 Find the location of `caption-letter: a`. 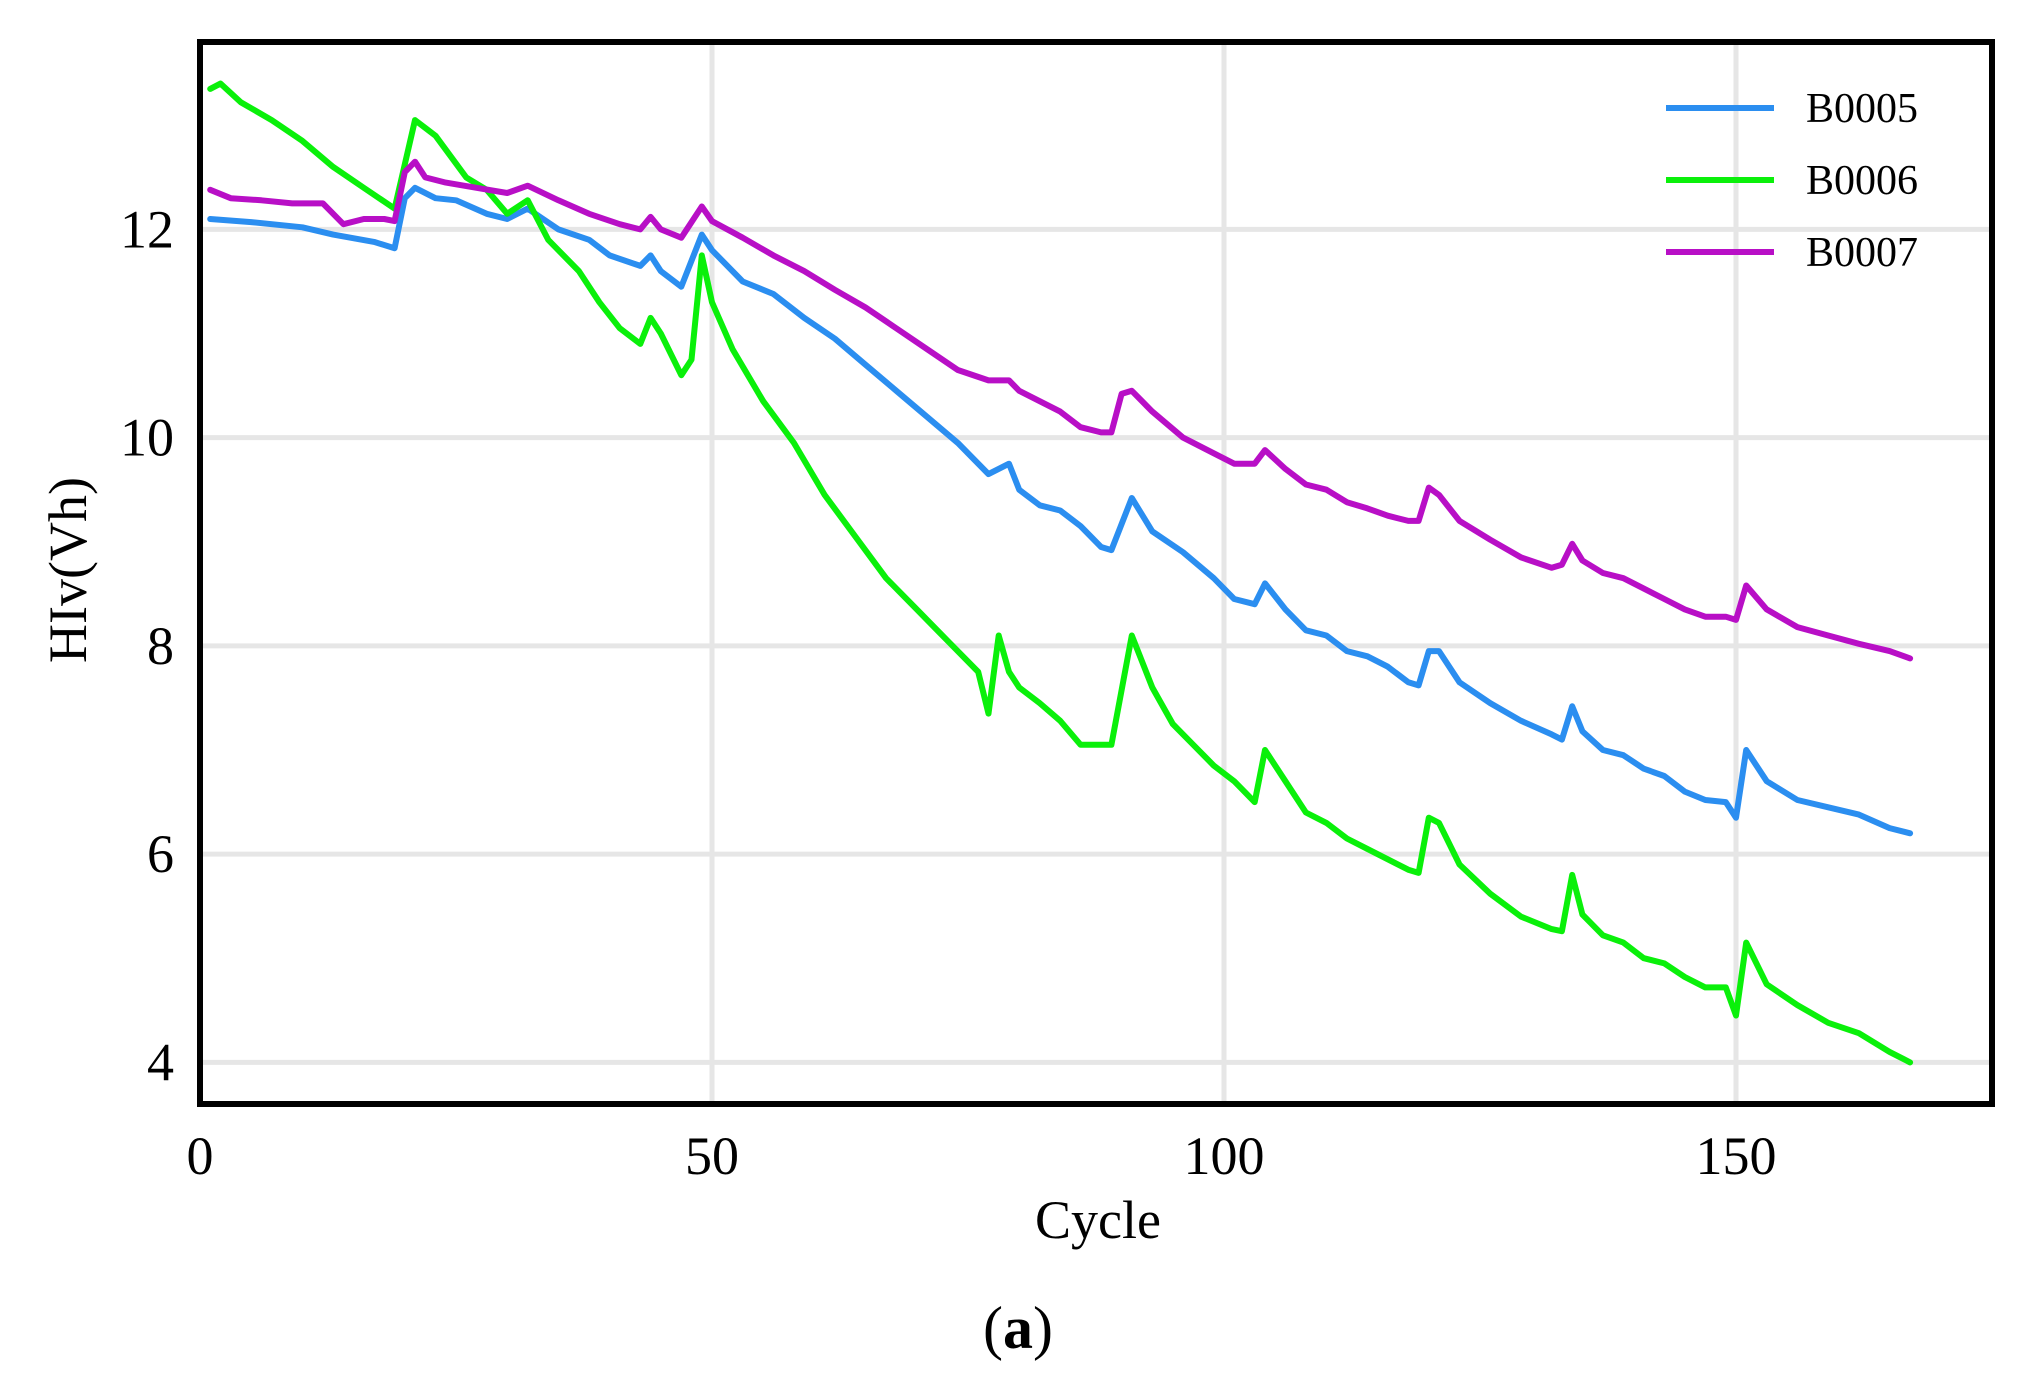

caption-letter: a is located at coordinates (1018, 1328).